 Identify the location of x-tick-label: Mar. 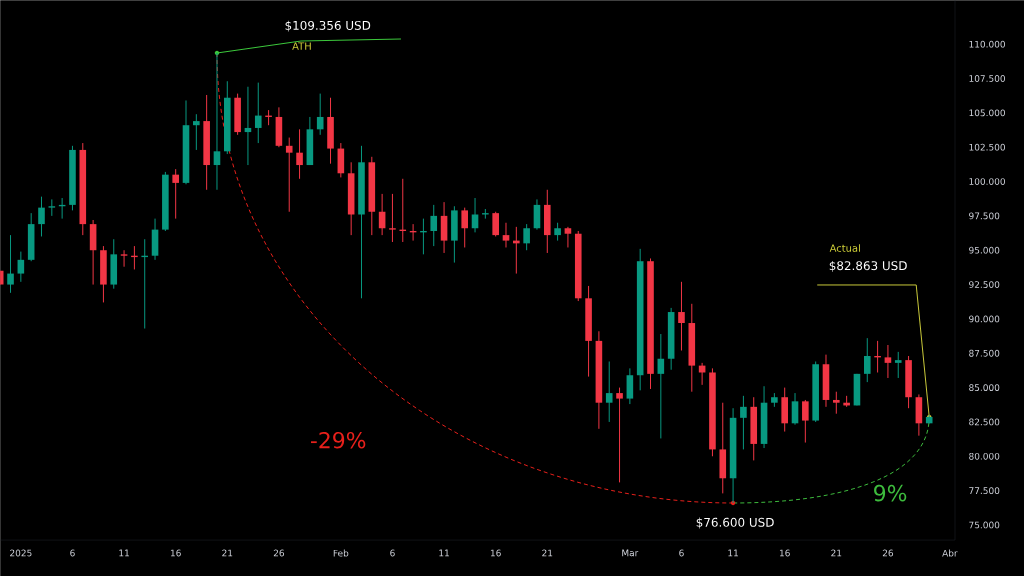
(630, 553).